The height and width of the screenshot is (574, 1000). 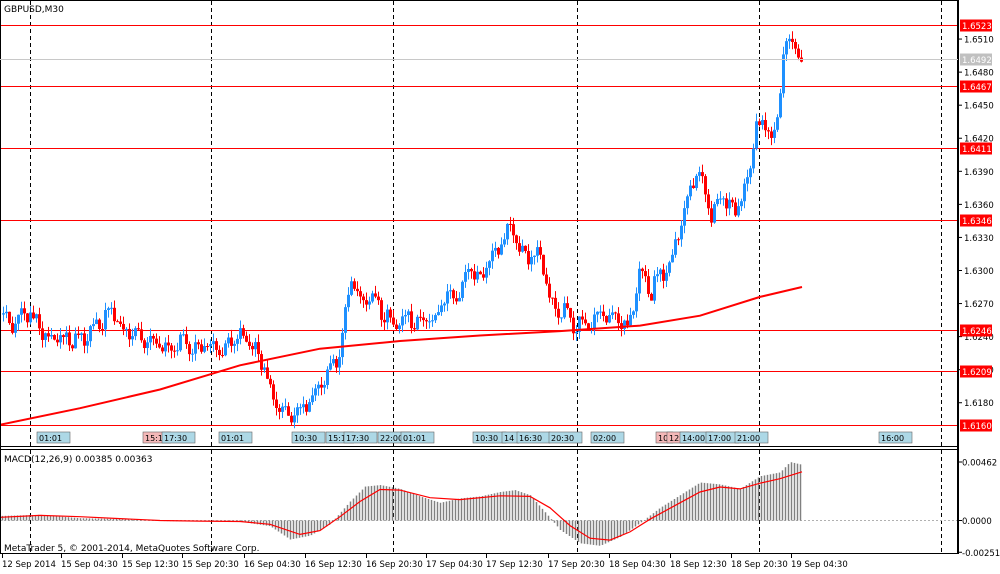 What do you see at coordinates (977, 373) in the screenshot?
I see `price-level-tag-label: 1.6209` at bounding box center [977, 373].